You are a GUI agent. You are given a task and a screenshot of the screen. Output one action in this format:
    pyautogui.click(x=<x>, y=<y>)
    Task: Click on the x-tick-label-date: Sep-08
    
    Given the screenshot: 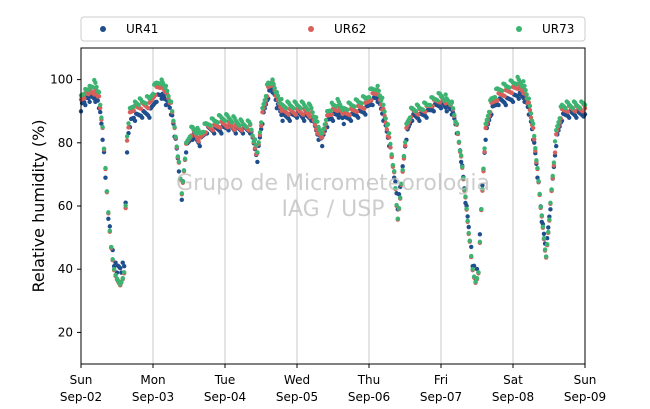 What is the action you would take?
    pyautogui.click(x=513, y=397)
    